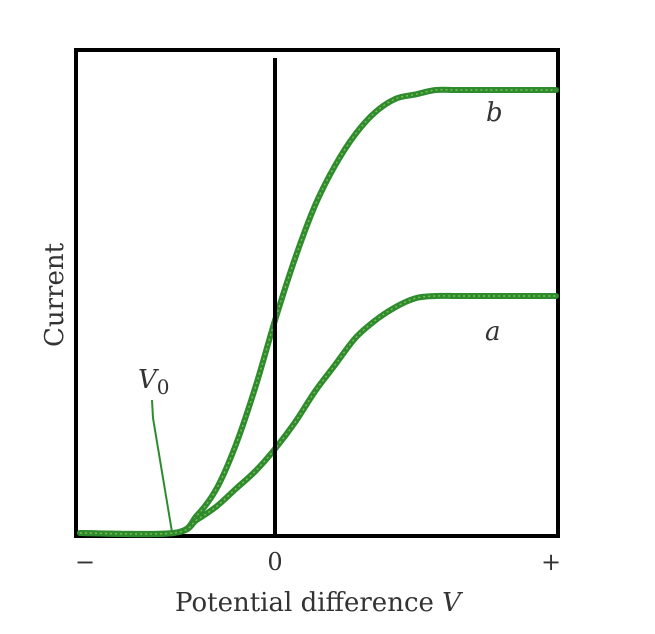 The height and width of the screenshot is (634, 655). What do you see at coordinates (163, 387) in the screenshot?
I see `v0-label-subscript: 0` at bounding box center [163, 387].